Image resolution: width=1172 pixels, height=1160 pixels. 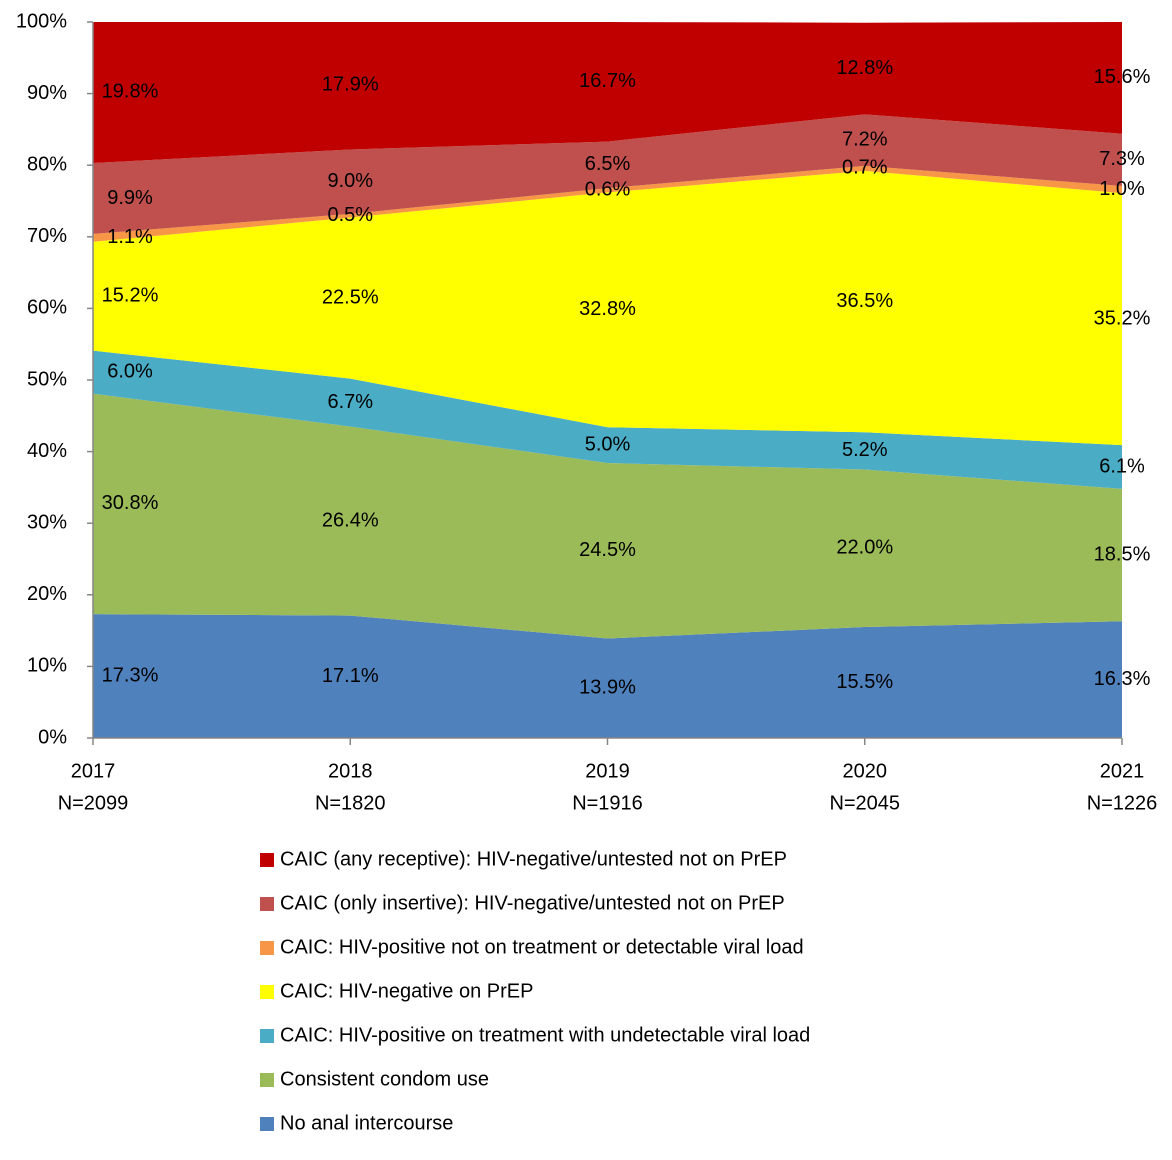 I want to click on data-label: 9.0%, so click(x=350, y=181).